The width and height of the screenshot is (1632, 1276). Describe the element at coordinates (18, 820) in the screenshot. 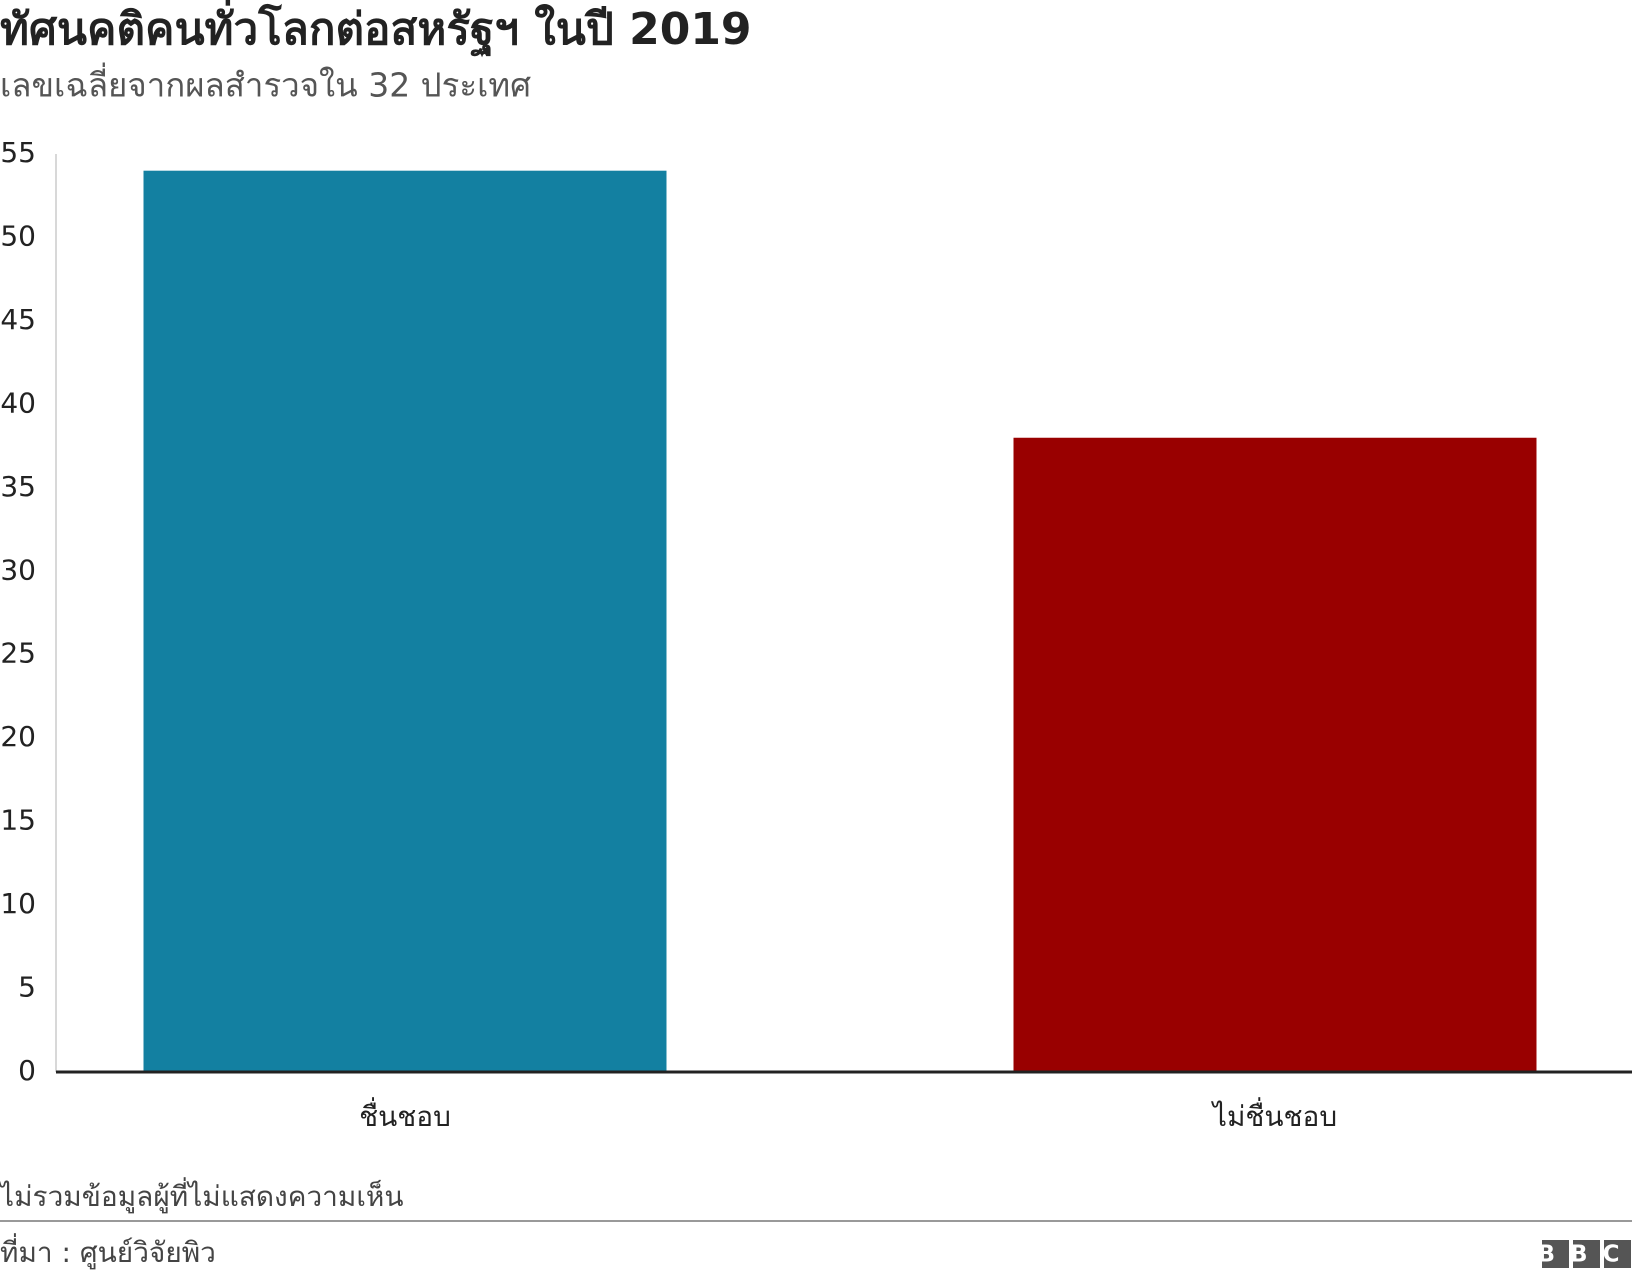

I see `y-tick-label: 15` at that location.